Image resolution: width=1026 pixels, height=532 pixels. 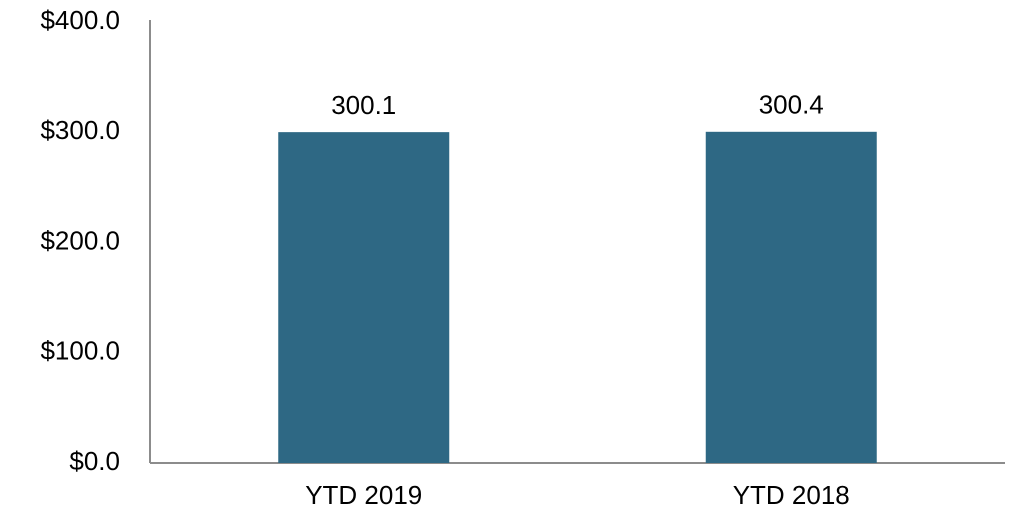 What do you see at coordinates (80, 130) in the screenshot?
I see `y-tick-label: $300.0` at bounding box center [80, 130].